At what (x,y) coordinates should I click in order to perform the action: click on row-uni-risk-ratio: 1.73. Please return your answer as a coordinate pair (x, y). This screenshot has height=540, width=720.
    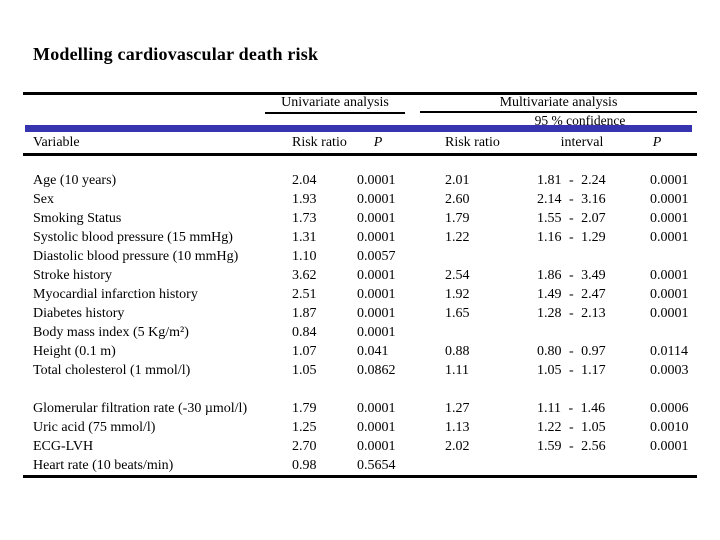
    Looking at the image, I should click on (304, 218).